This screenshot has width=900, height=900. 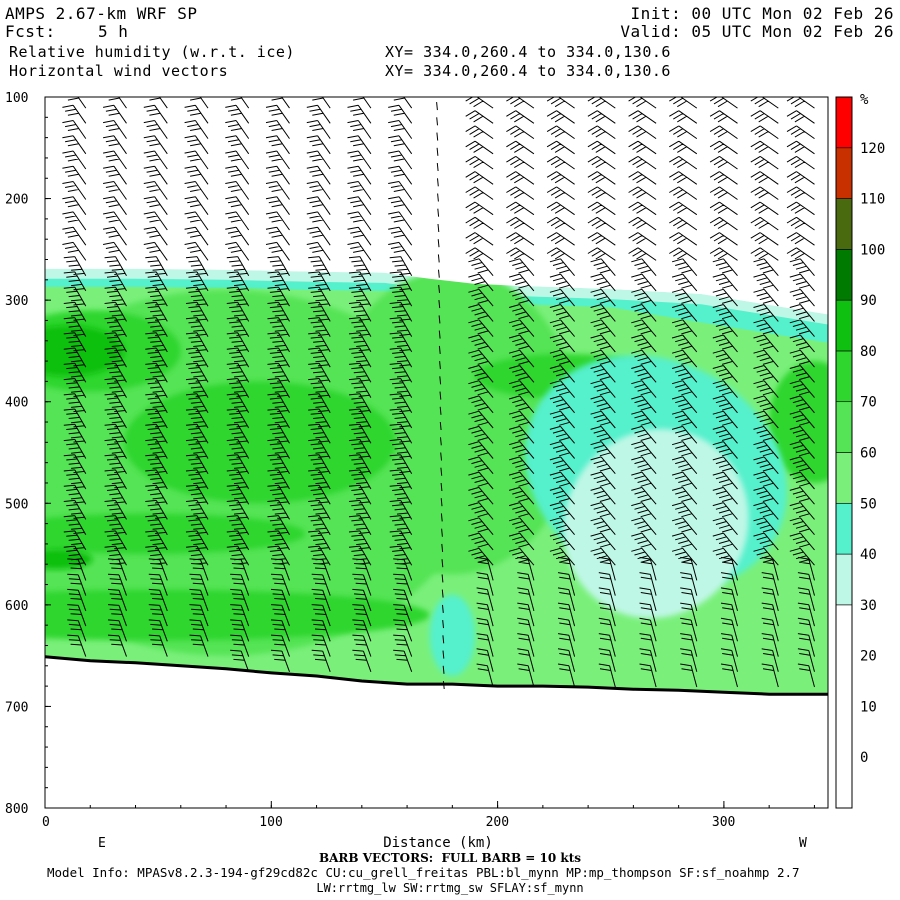 I want to click on cross-section-endpoints-1: XY= 334.0,260.4 to 334.0,130.6, so click(x=528, y=52).